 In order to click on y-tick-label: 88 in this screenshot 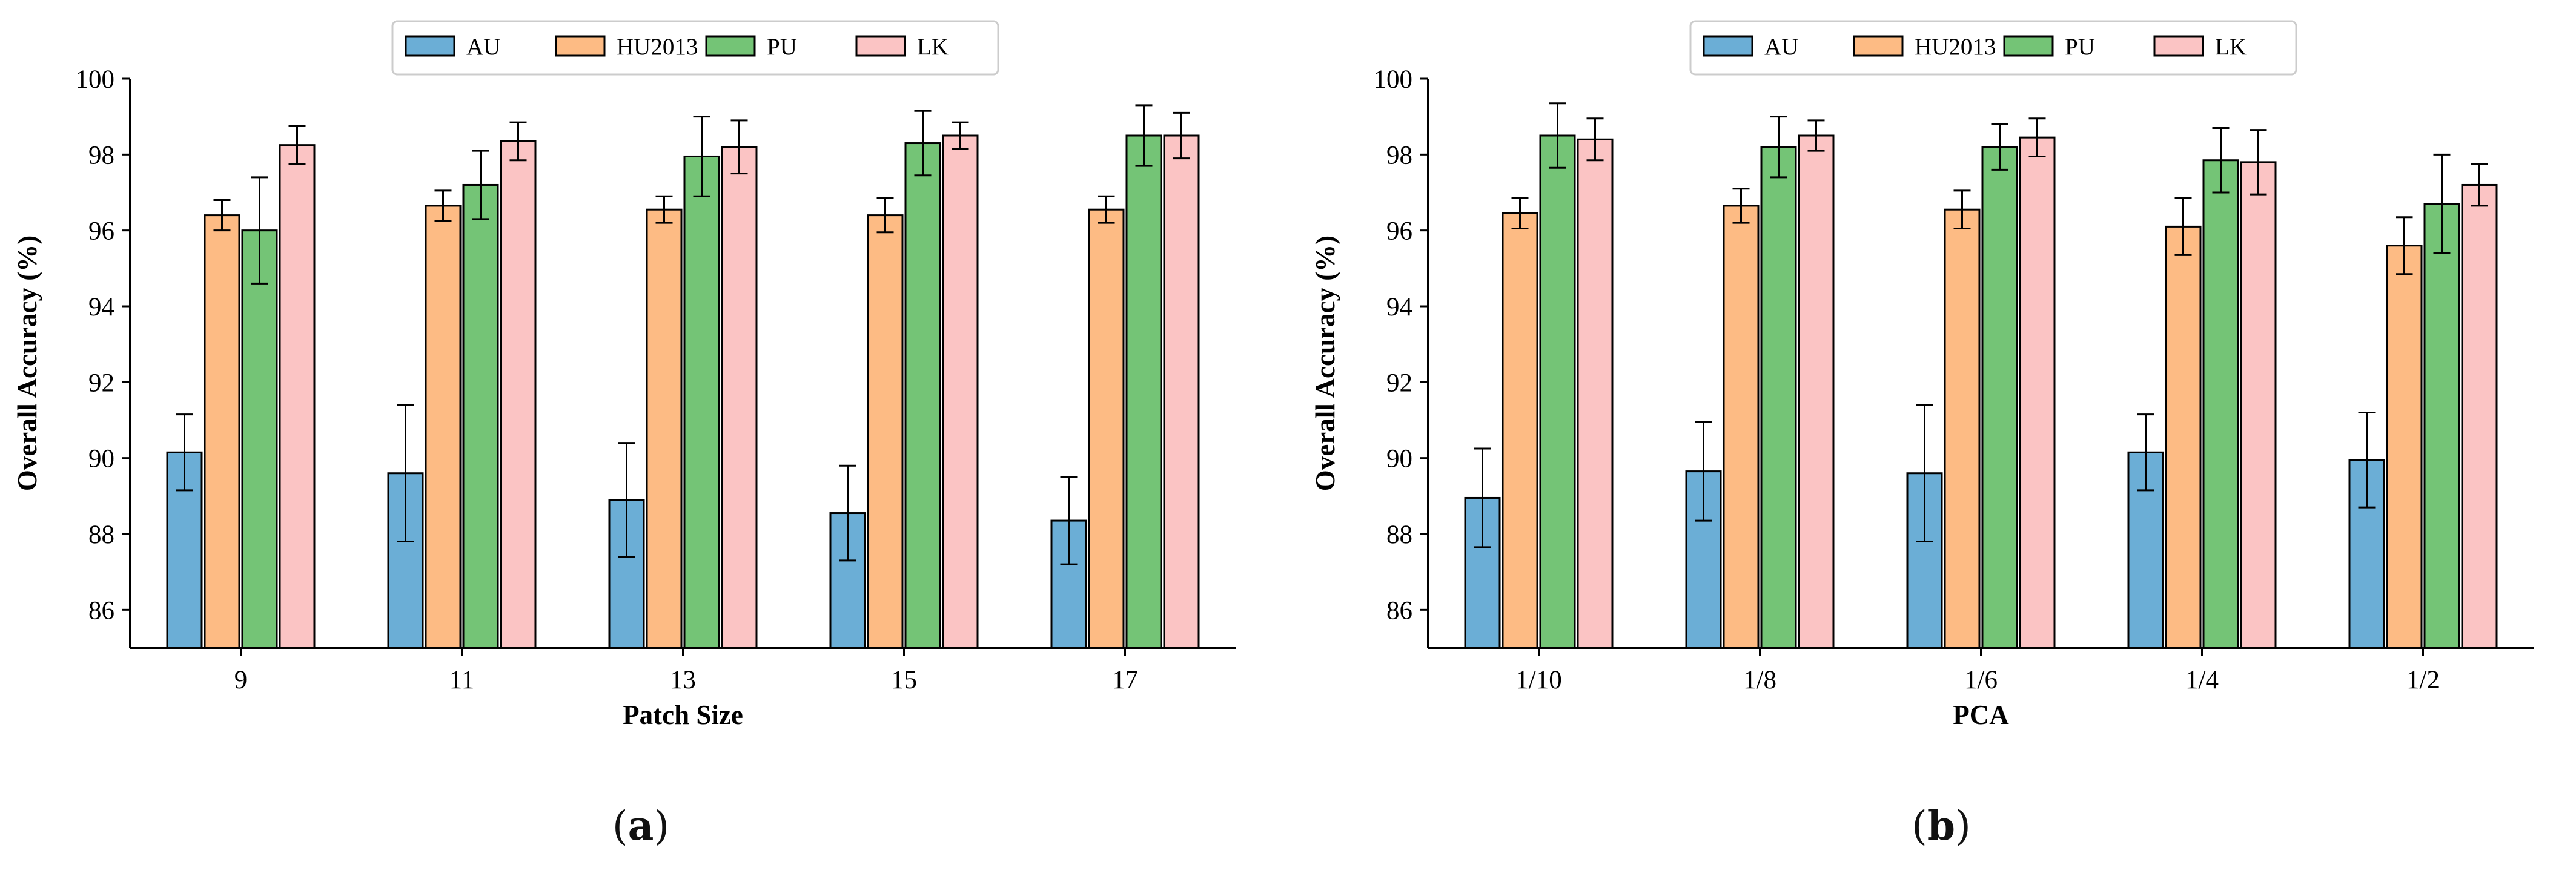, I will do `click(1399, 535)`.